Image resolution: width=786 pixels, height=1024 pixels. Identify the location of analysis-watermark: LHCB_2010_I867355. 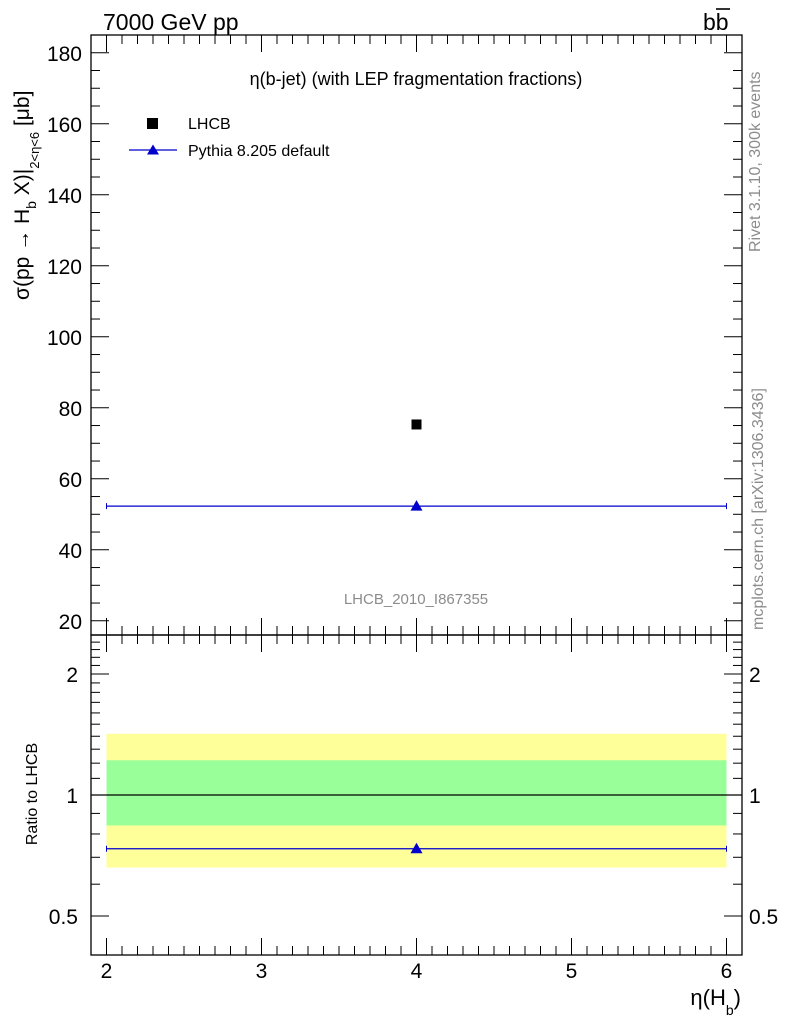
(416, 599).